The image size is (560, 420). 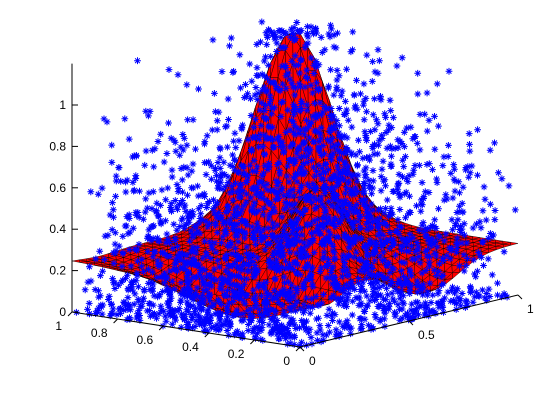 I want to click on x-tick-label: 0, so click(x=312, y=361).